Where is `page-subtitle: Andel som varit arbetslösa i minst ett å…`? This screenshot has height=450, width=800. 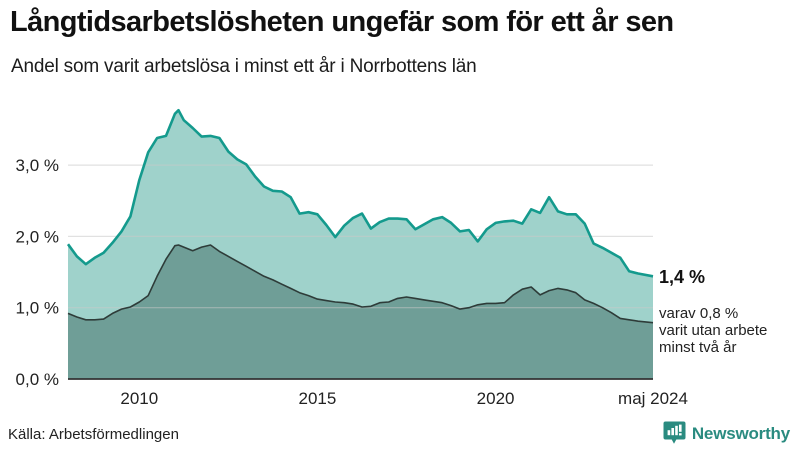
page-subtitle: Andel som varit arbetslösa i minst ett å… is located at coordinates (244, 66).